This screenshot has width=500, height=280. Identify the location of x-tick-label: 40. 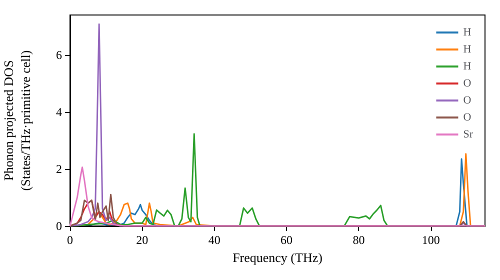
(214, 240).